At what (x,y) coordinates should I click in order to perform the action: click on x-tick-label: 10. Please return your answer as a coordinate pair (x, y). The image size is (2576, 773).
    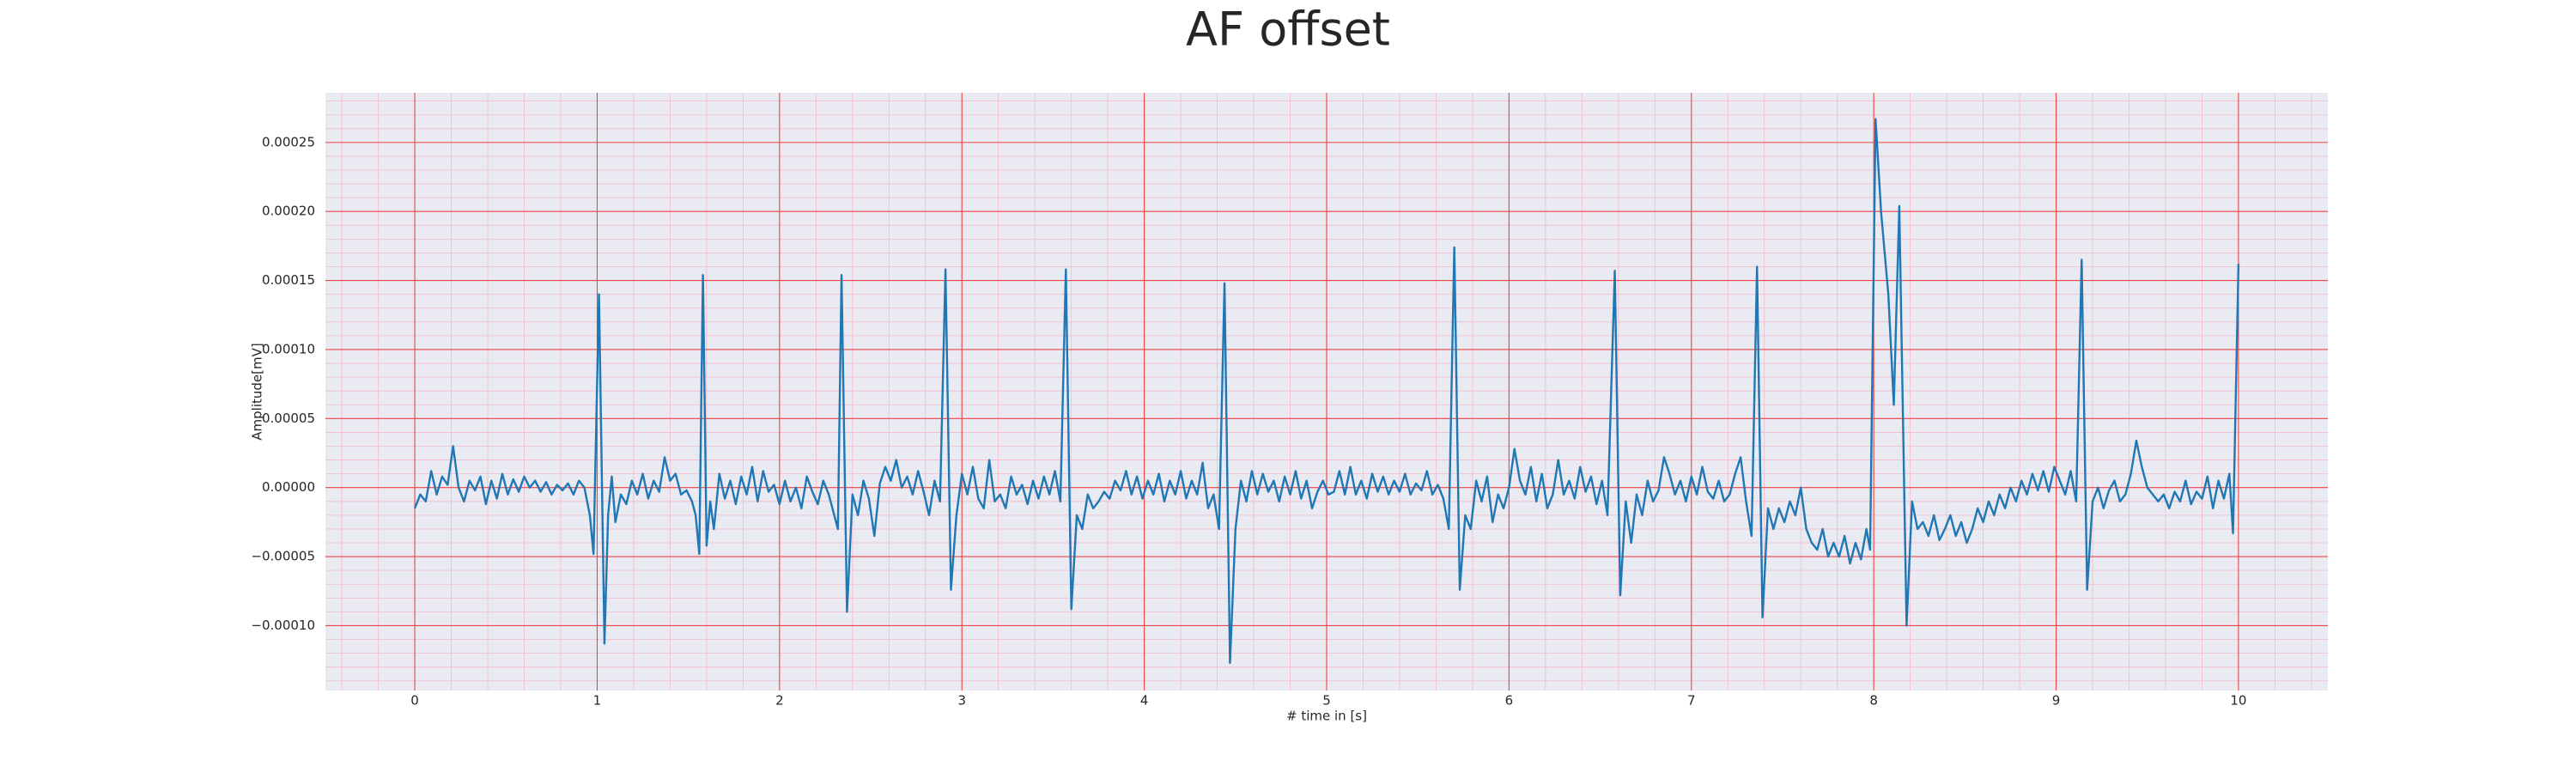
    Looking at the image, I should click on (2238, 701).